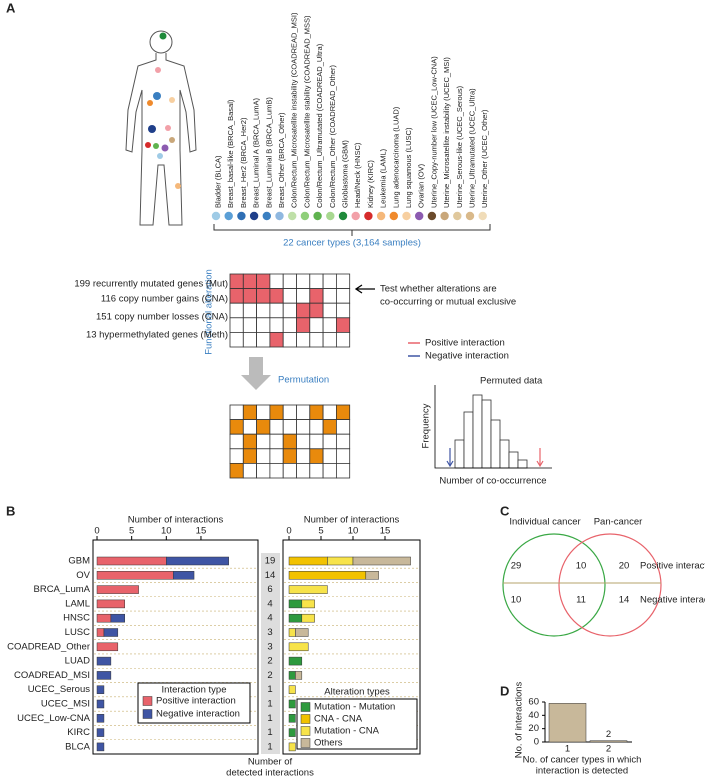  I want to click on y-tick-label: KIRC, so click(78, 732).